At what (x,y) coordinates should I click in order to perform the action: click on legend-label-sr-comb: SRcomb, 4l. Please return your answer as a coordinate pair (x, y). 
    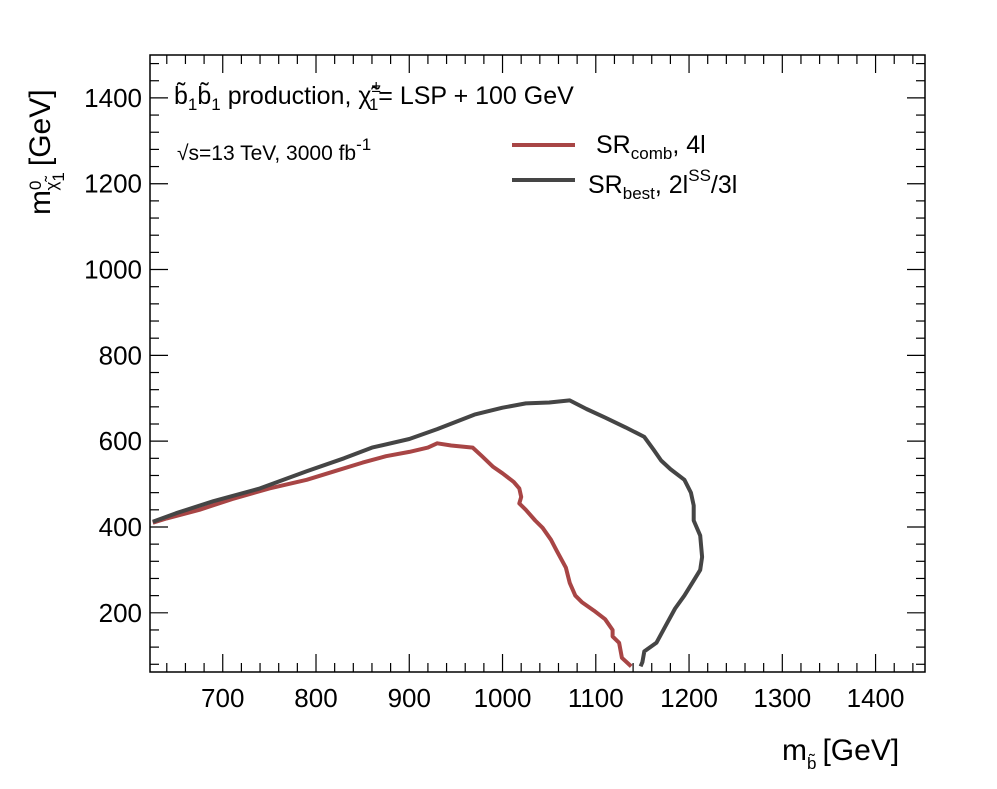
    Looking at the image, I should click on (651, 147).